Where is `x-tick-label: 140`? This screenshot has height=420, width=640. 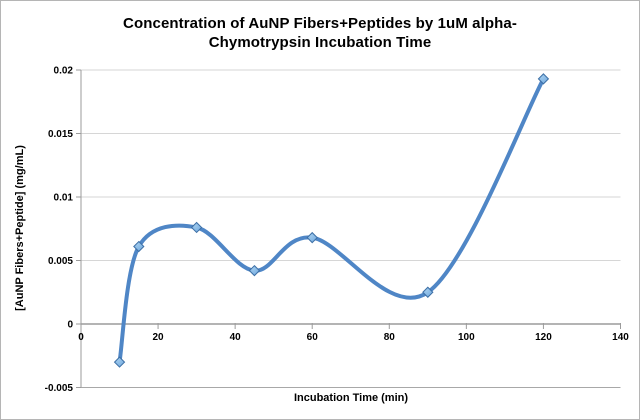
x-tick-label: 140 is located at coordinates (620, 337).